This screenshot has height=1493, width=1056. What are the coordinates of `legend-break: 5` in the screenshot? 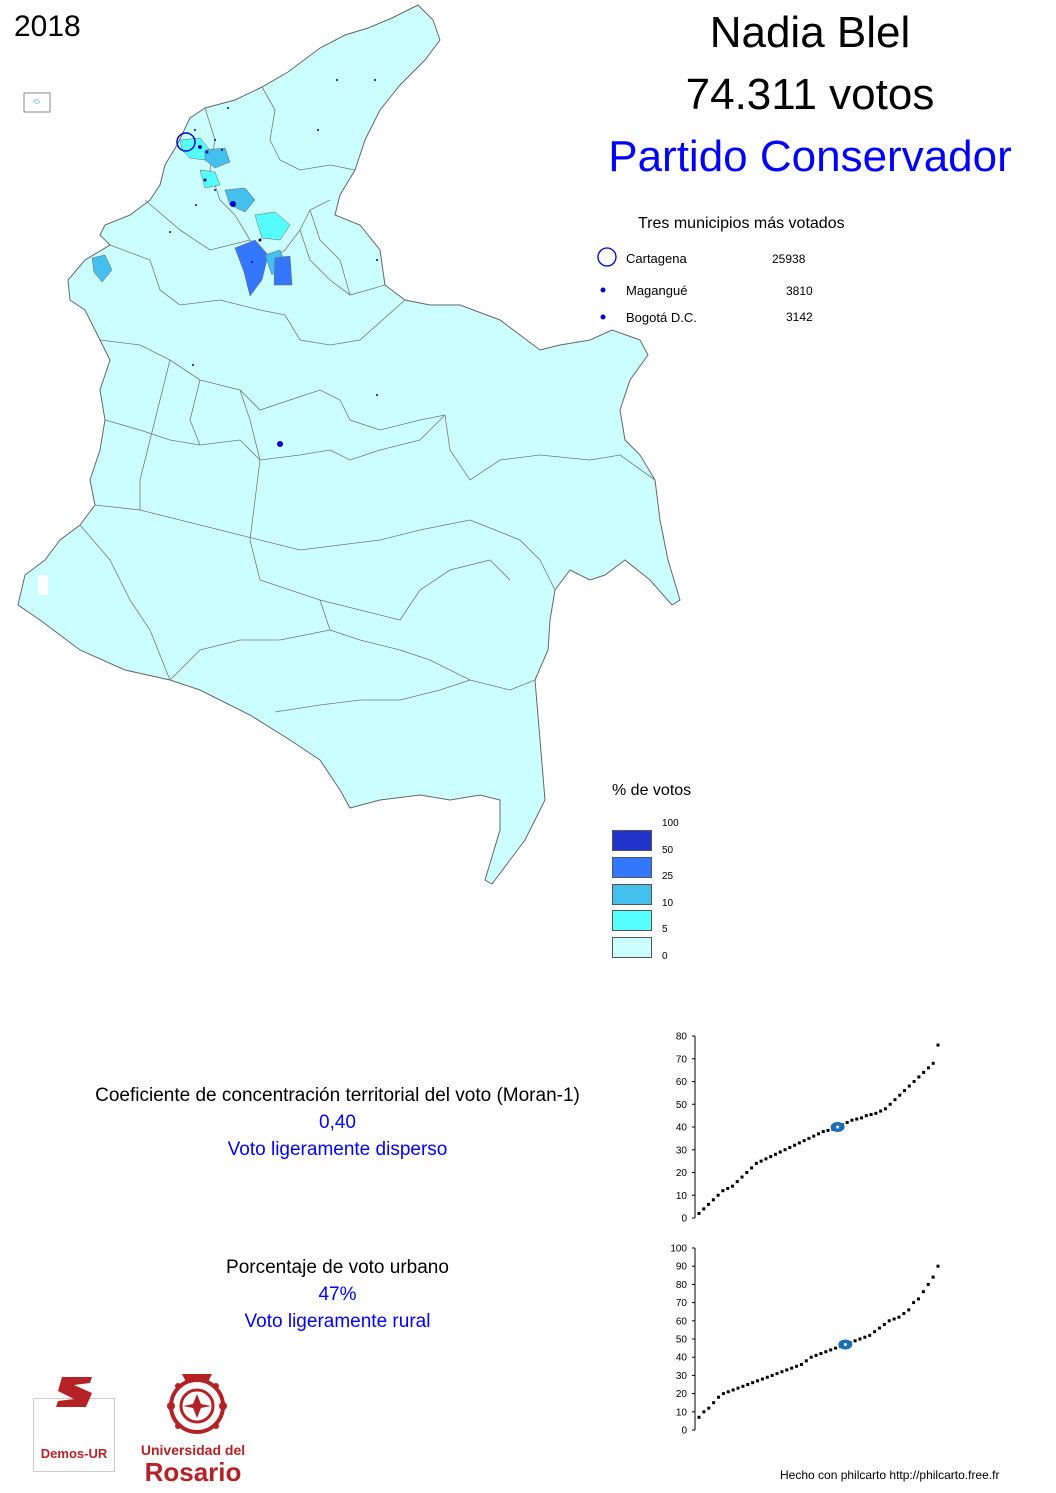 It's located at (665, 929).